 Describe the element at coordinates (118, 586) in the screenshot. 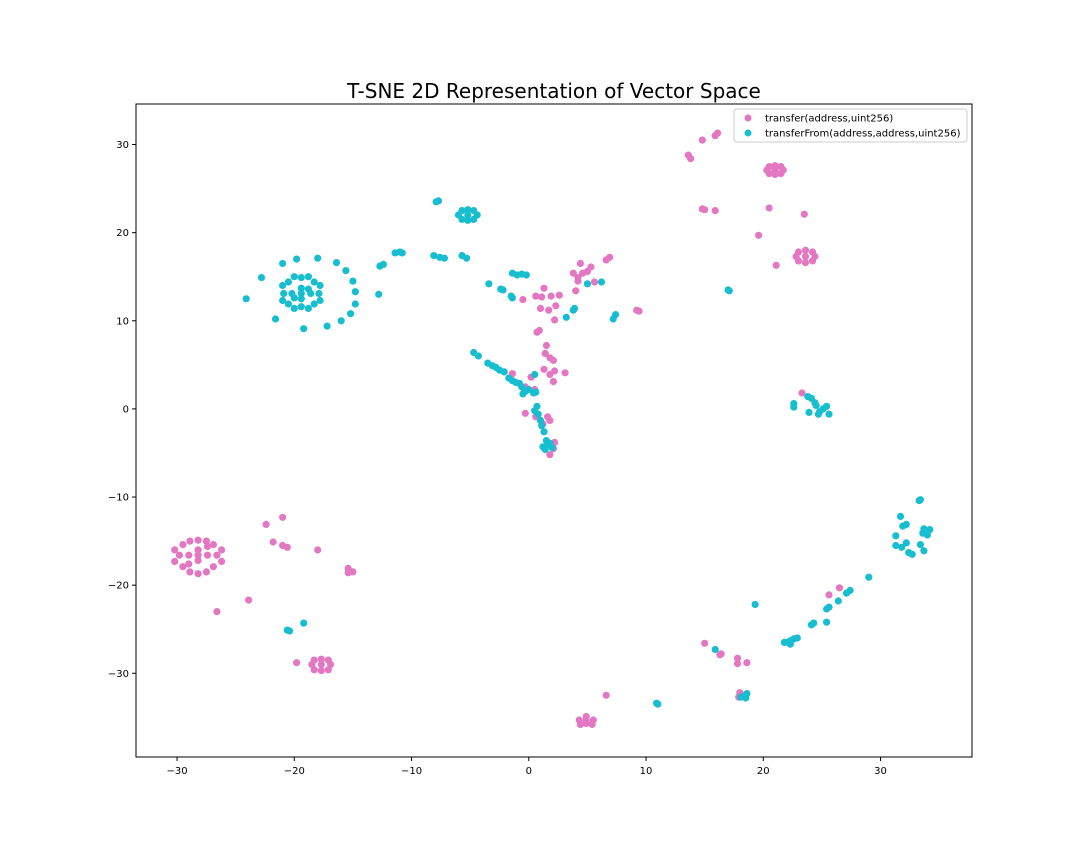

I see `y-tick-label: −20` at that location.